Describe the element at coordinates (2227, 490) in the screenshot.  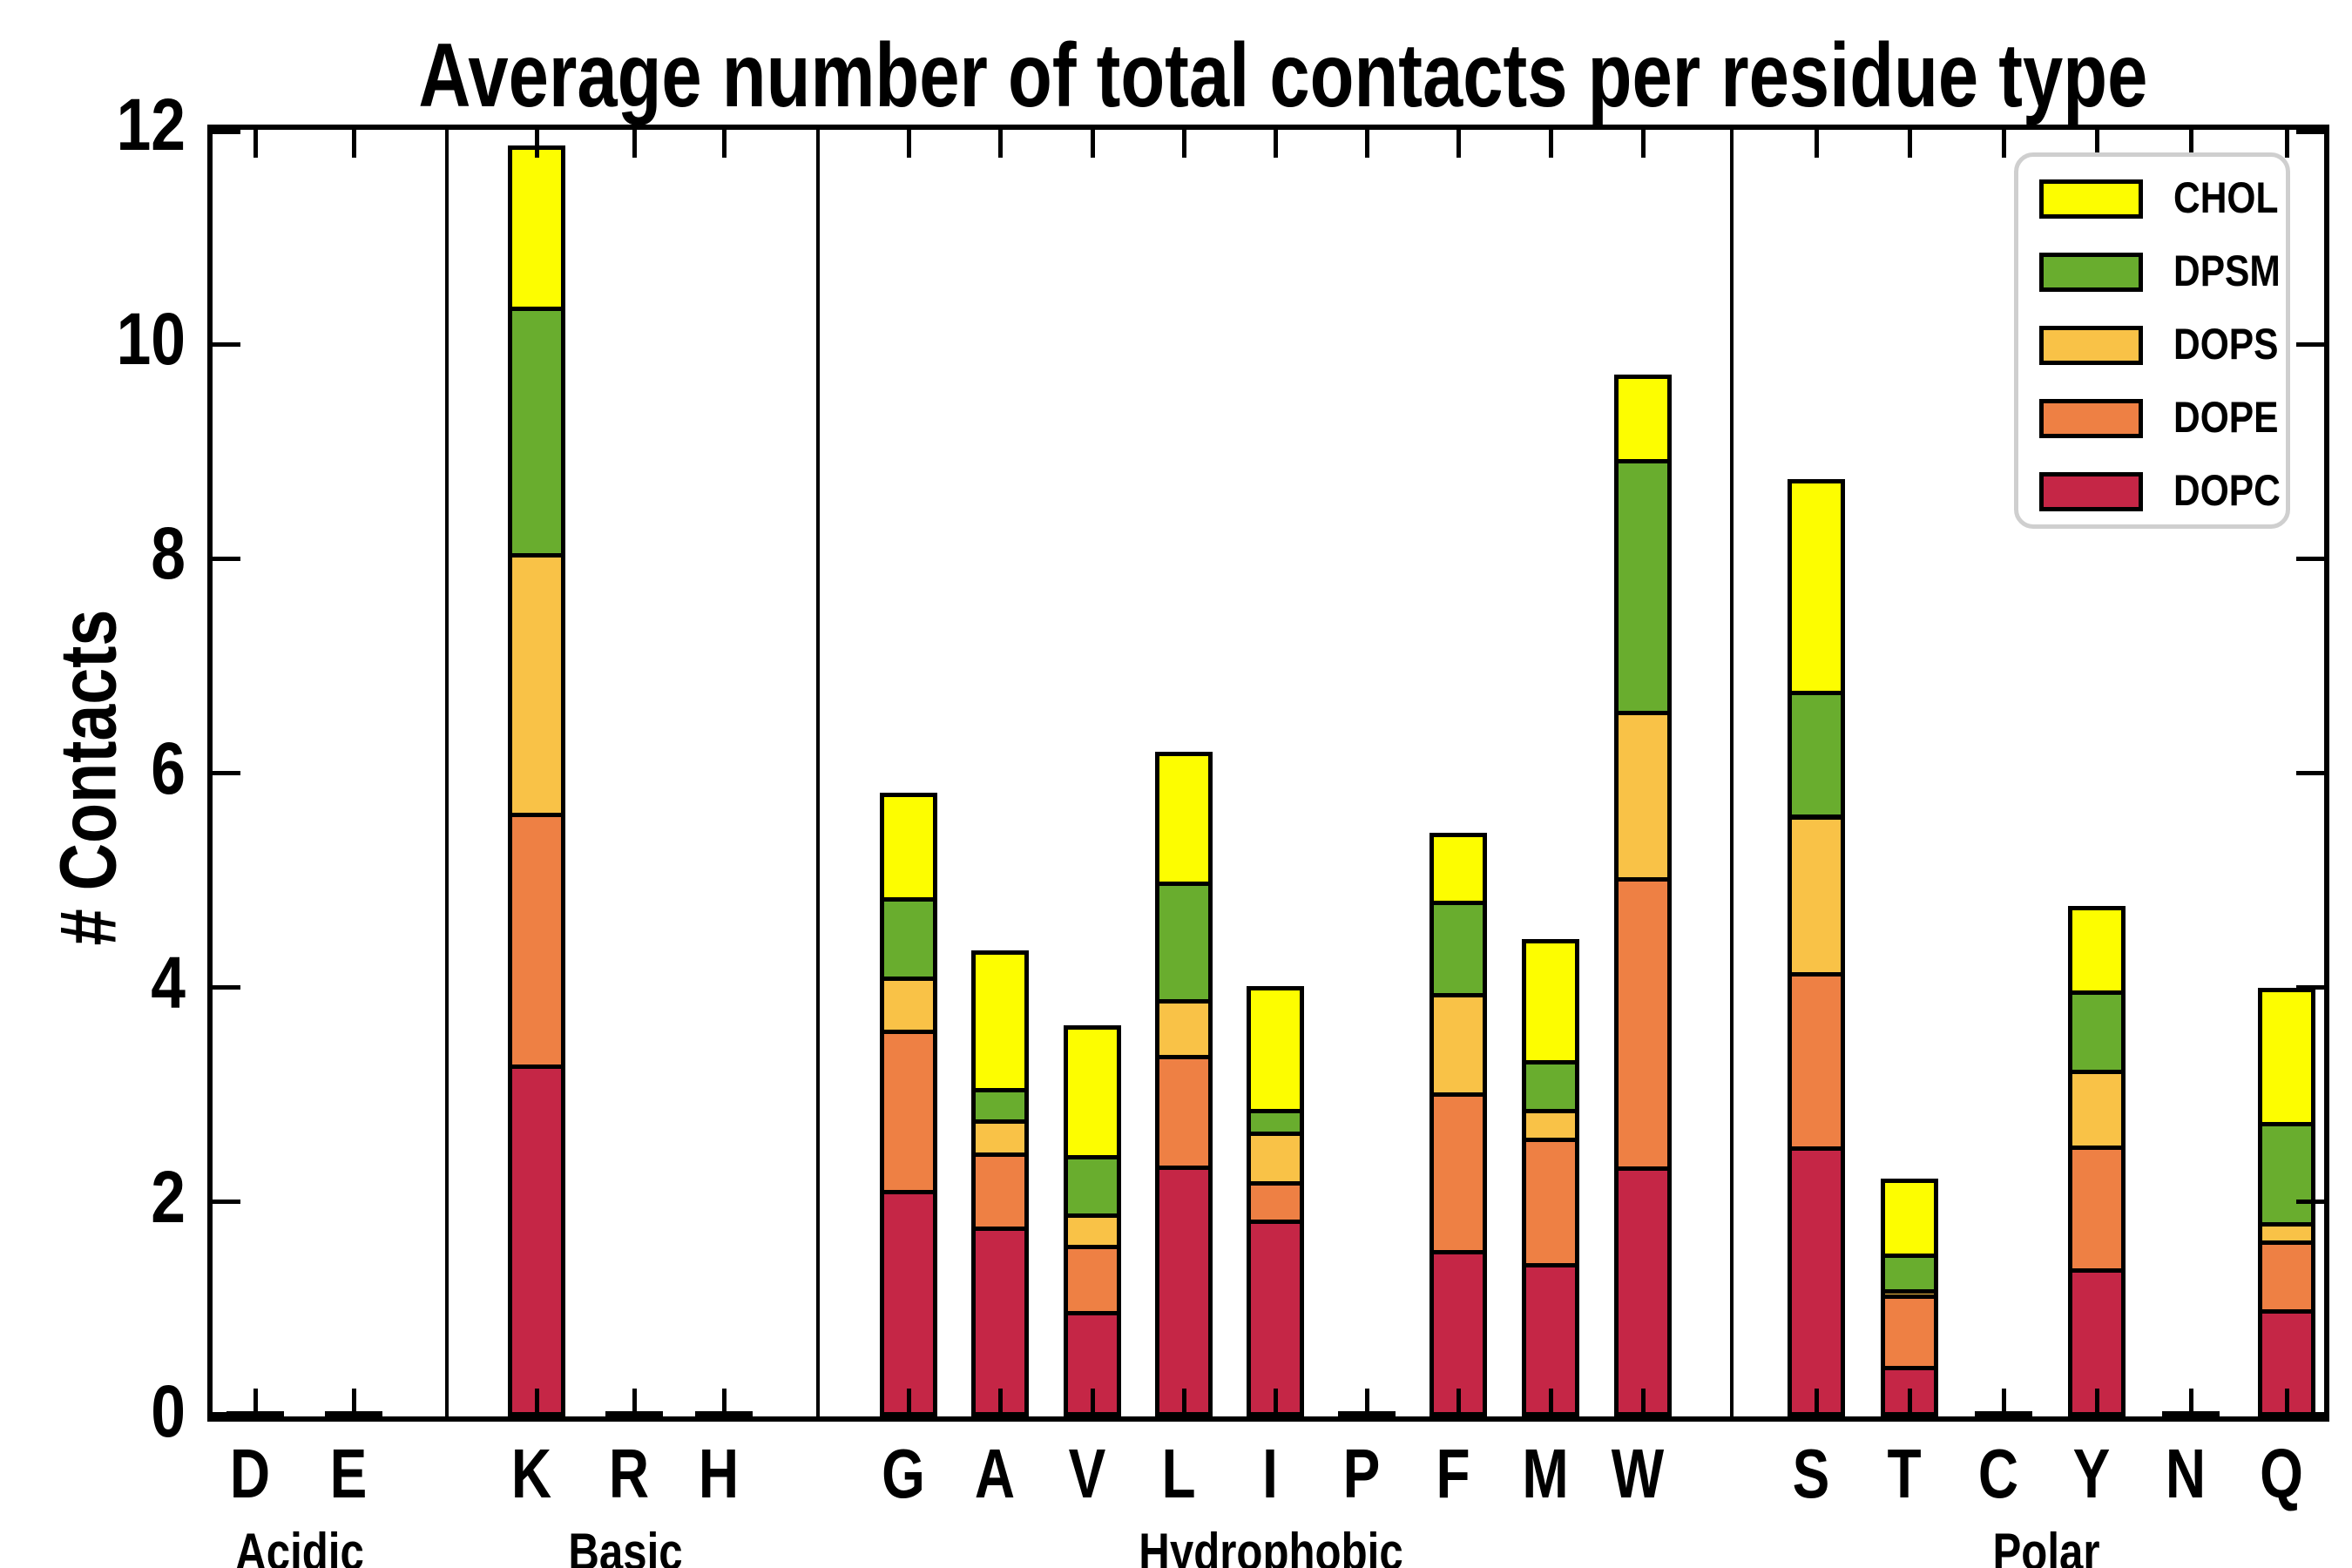
I see `legend-label-DOPC: DOPC` at that location.